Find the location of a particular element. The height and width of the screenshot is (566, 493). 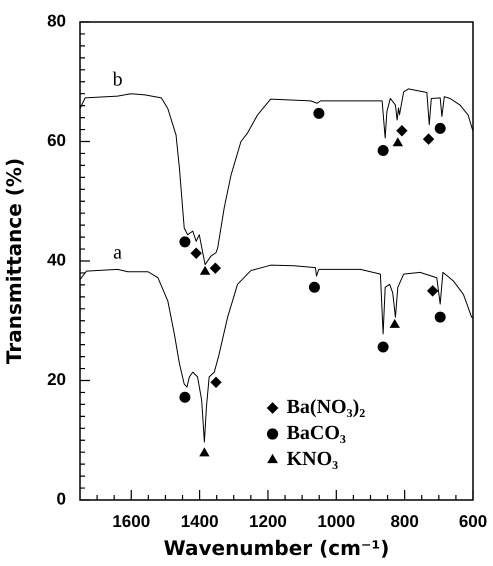

y-tick-label: 20 is located at coordinates (56, 380).